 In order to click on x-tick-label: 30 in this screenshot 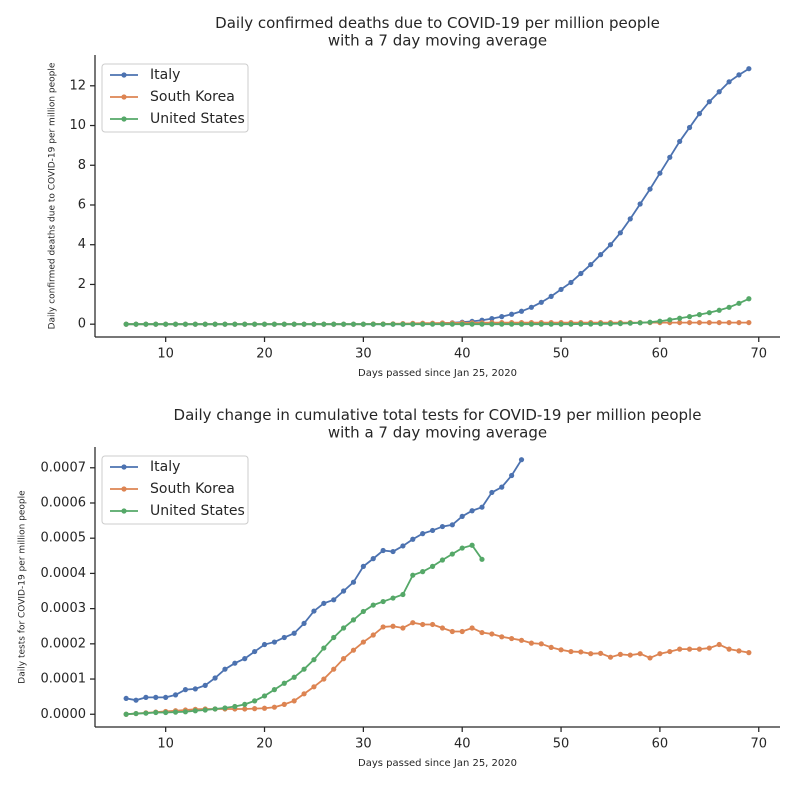, I will do `click(363, 354)`.